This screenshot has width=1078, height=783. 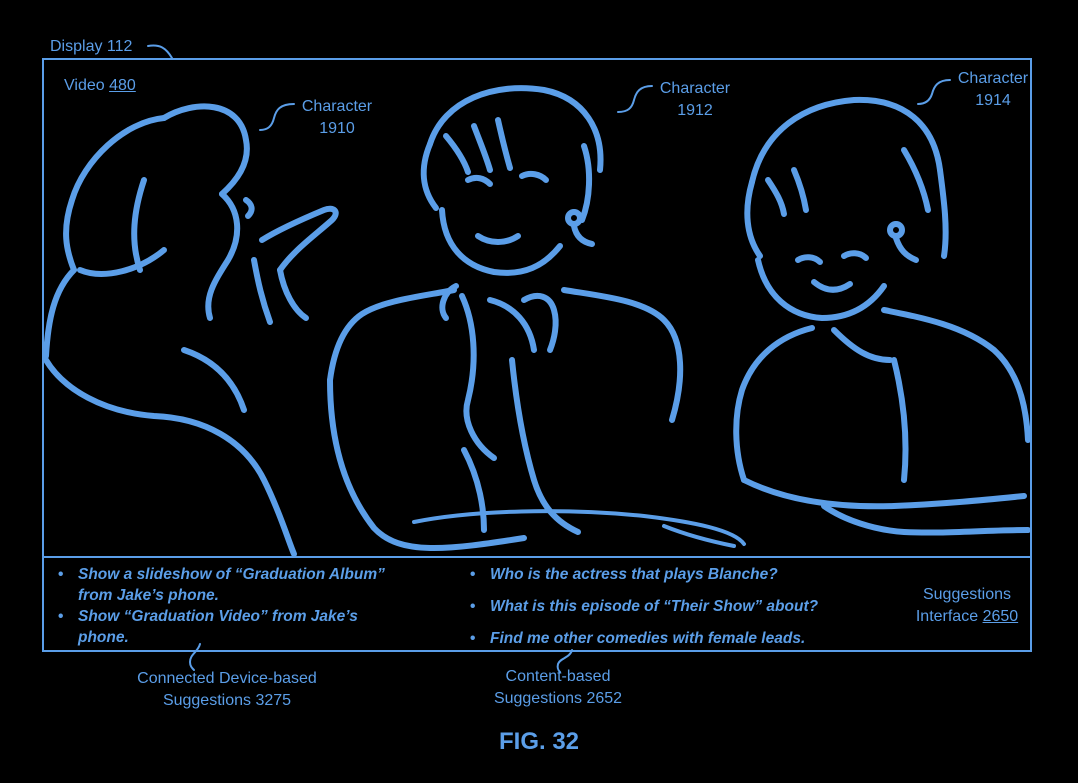 I want to click on character-1914-label: Character1914, so click(x=993, y=90).